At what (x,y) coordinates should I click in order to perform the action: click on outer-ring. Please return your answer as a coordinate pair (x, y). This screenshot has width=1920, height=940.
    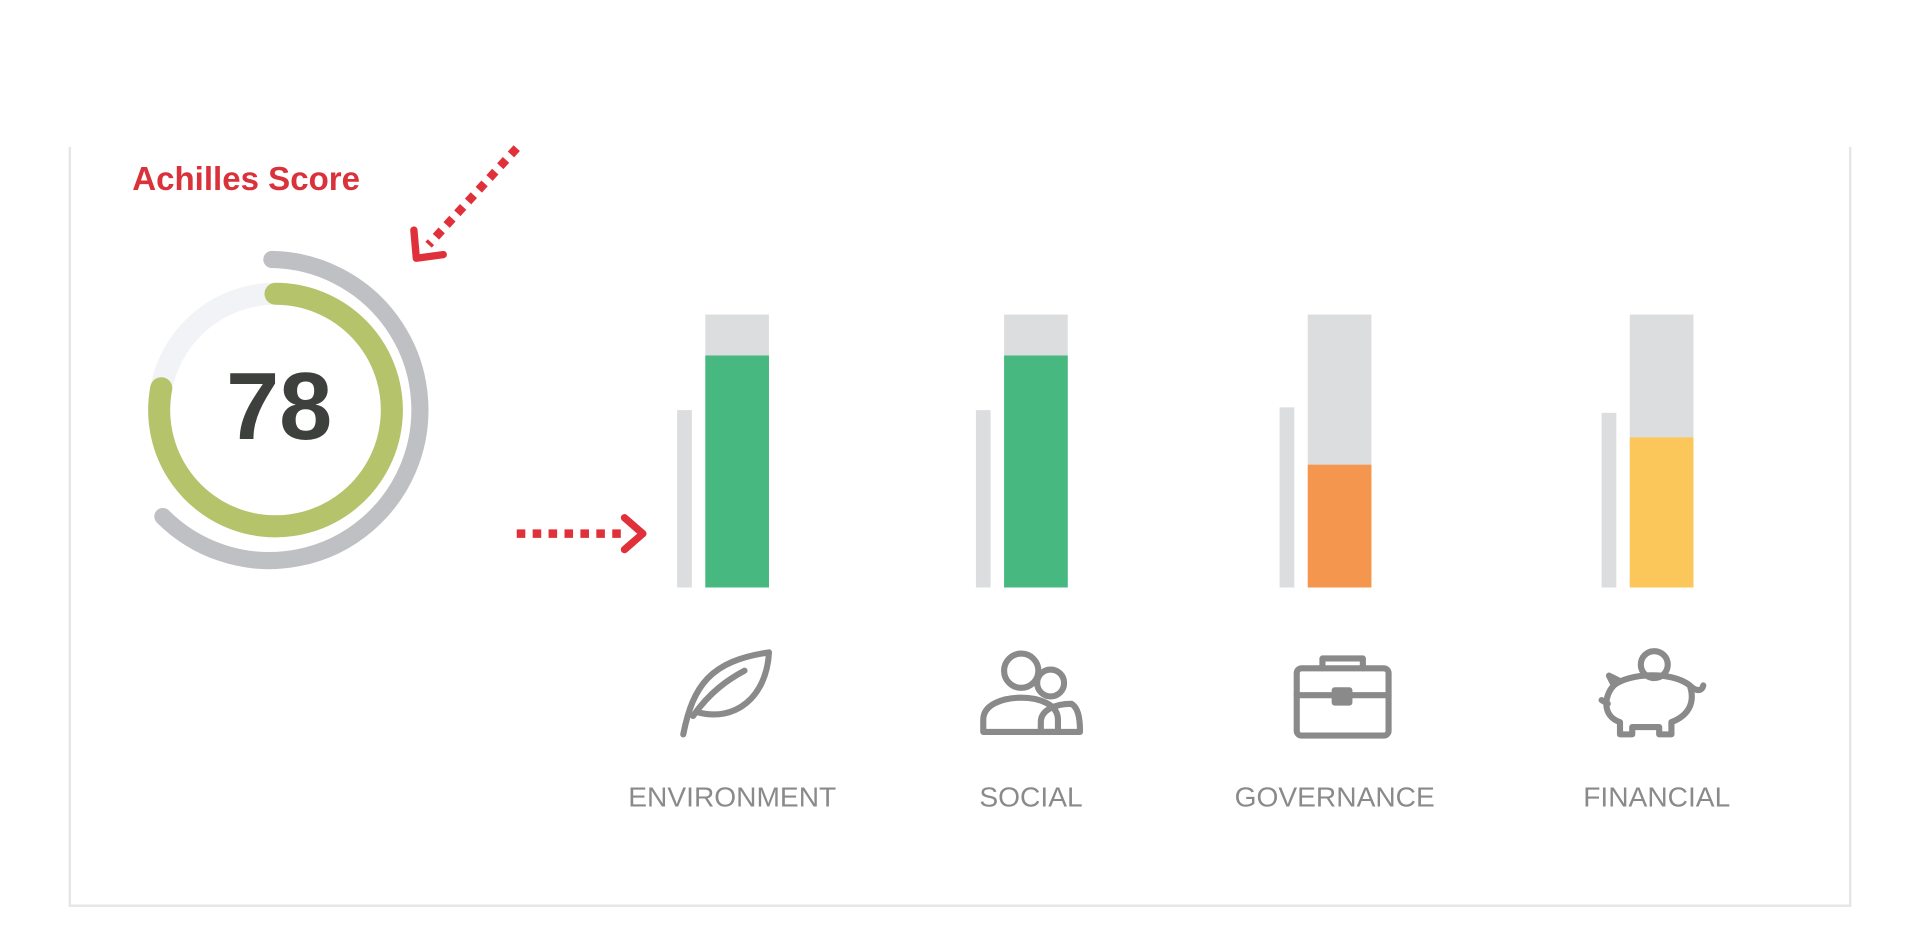
    Looking at the image, I should click on (291, 410).